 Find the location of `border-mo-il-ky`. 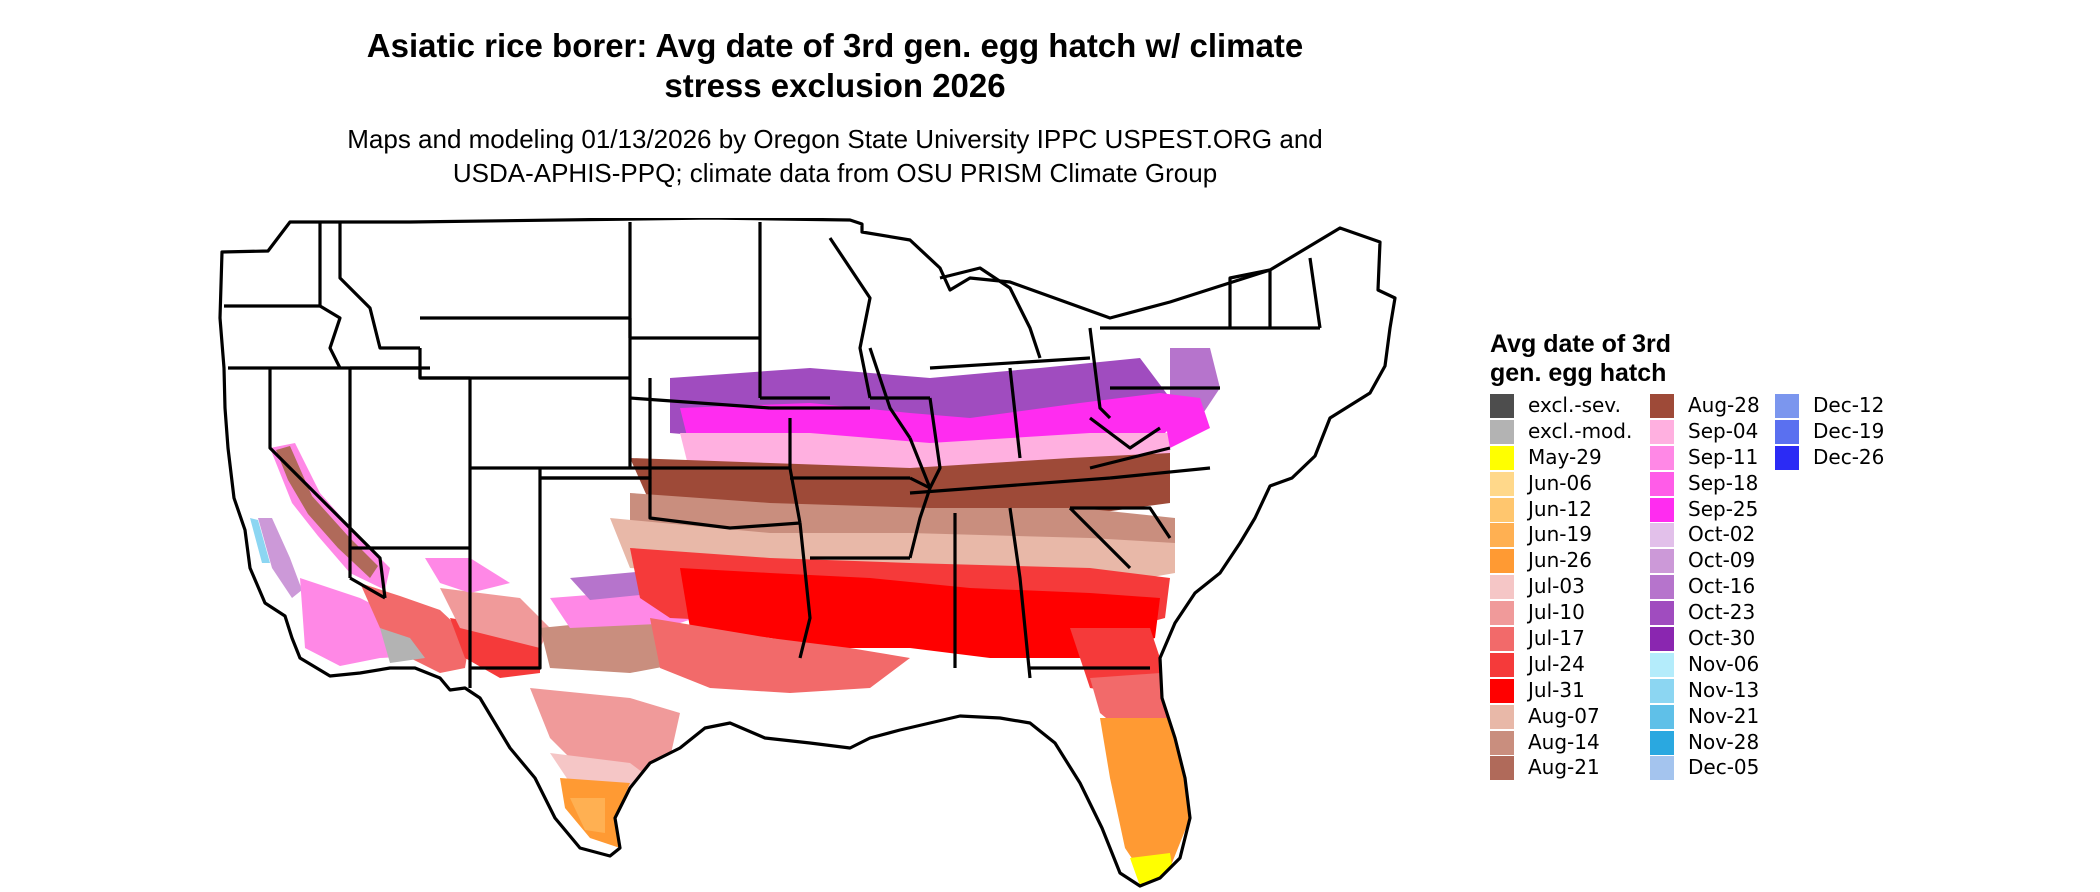

border-mo-il-ky is located at coordinates (920, 463).